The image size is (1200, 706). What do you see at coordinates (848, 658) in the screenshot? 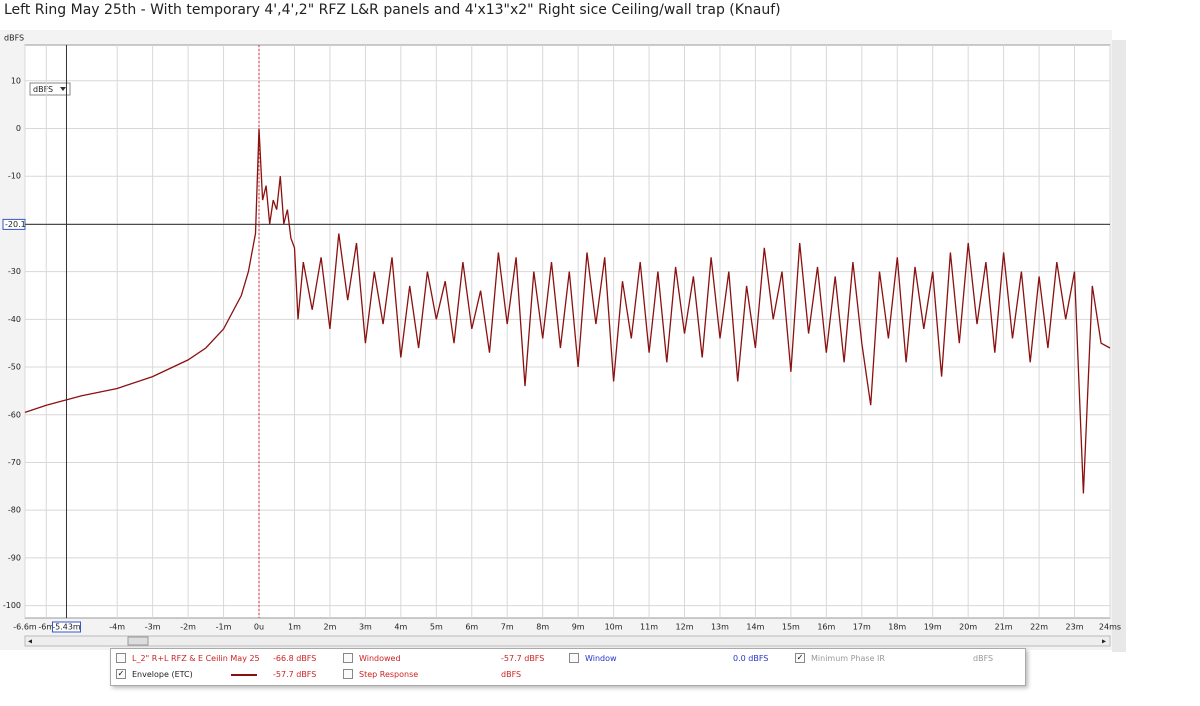
I see `legend-label: Minimum Phase IR` at bounding box center [848, 658].